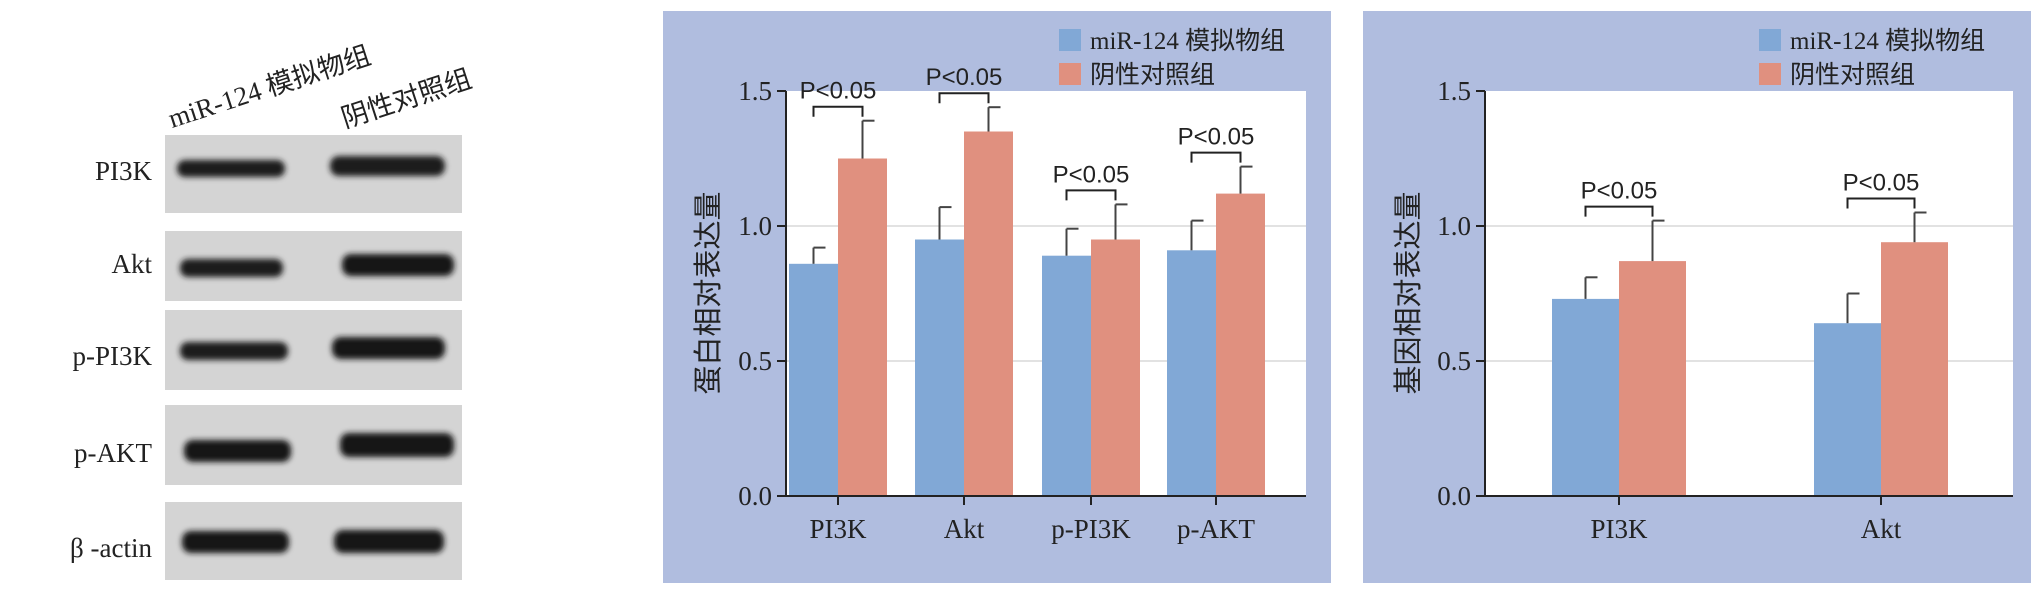 Image resolution: width=2041 pixels, height=600 pixels. I want to click on blot-band-akt-mimic, so click(231, 268).